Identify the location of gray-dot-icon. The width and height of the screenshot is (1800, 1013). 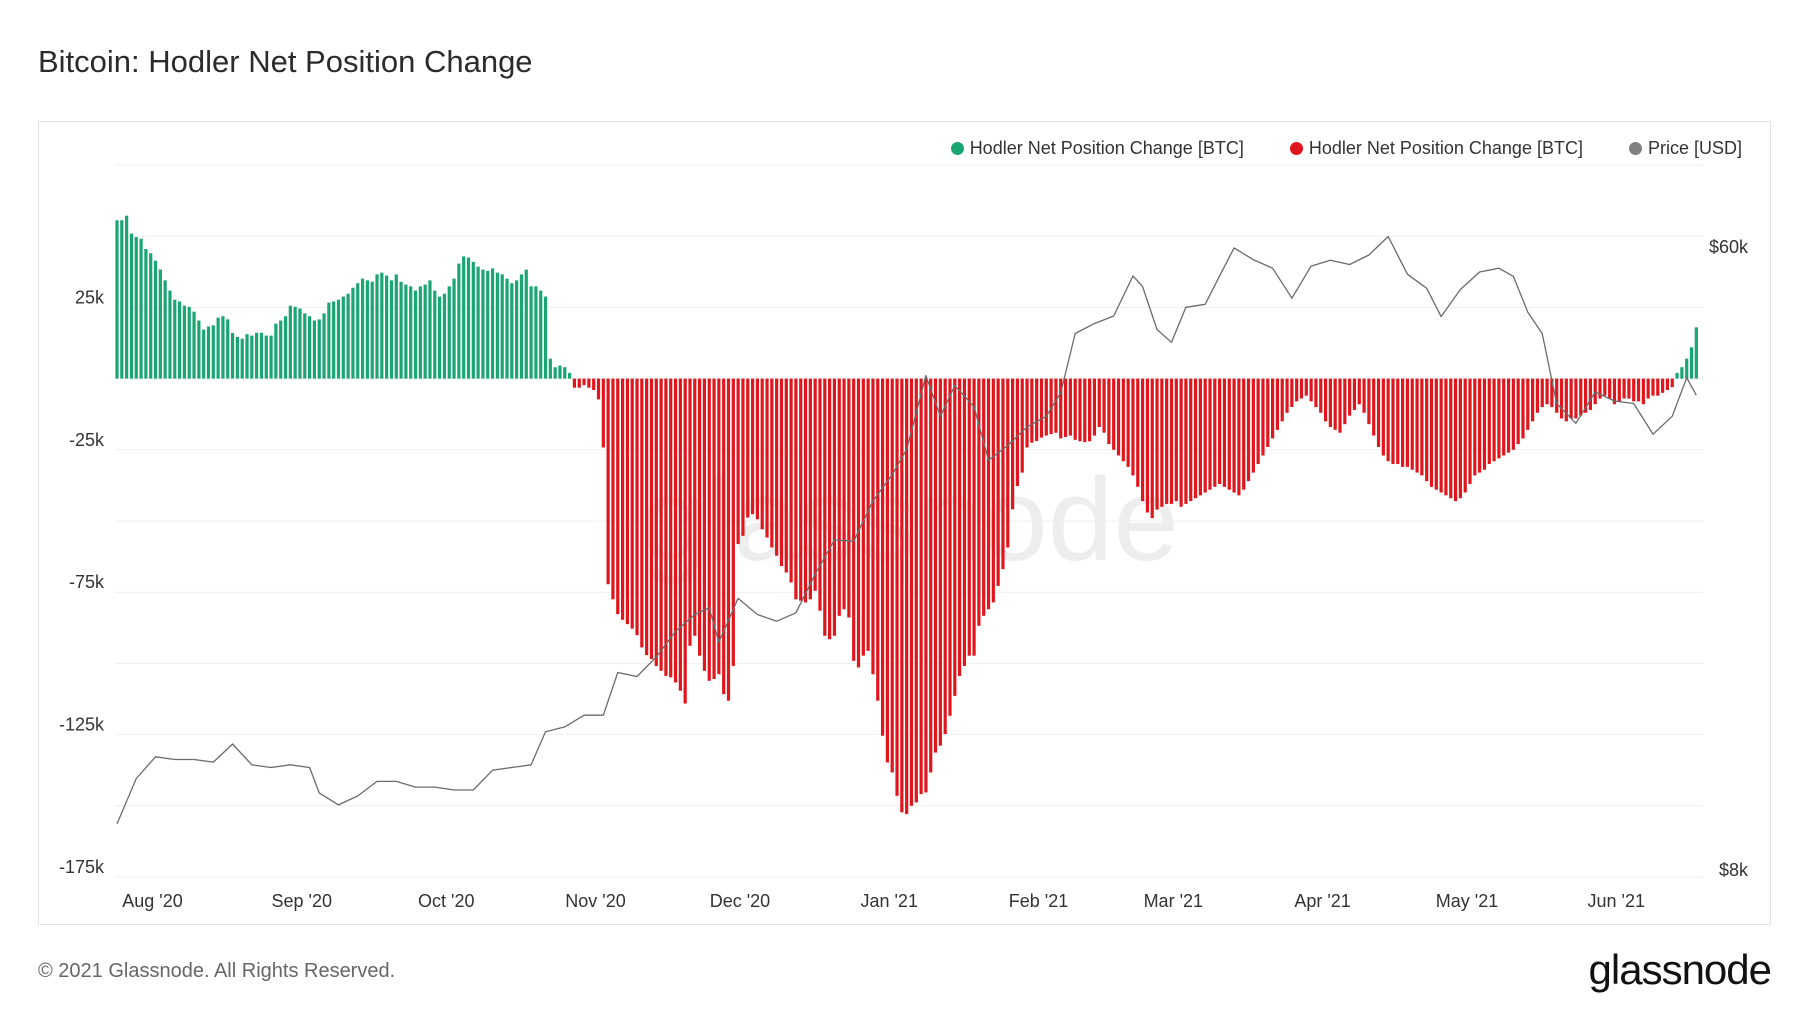
(1635, 148).